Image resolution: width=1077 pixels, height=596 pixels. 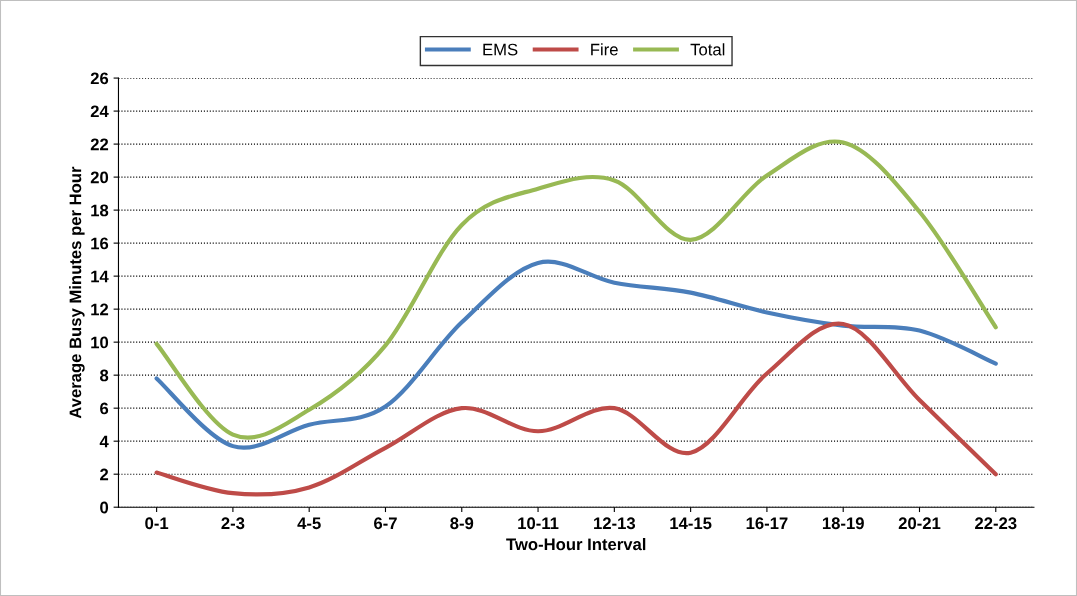 What do you see at coordinates (77, 292) in the screenshot?
I see `y-axis-title: Average Busy Minutes per Hour` at bounding box center [77, 292].